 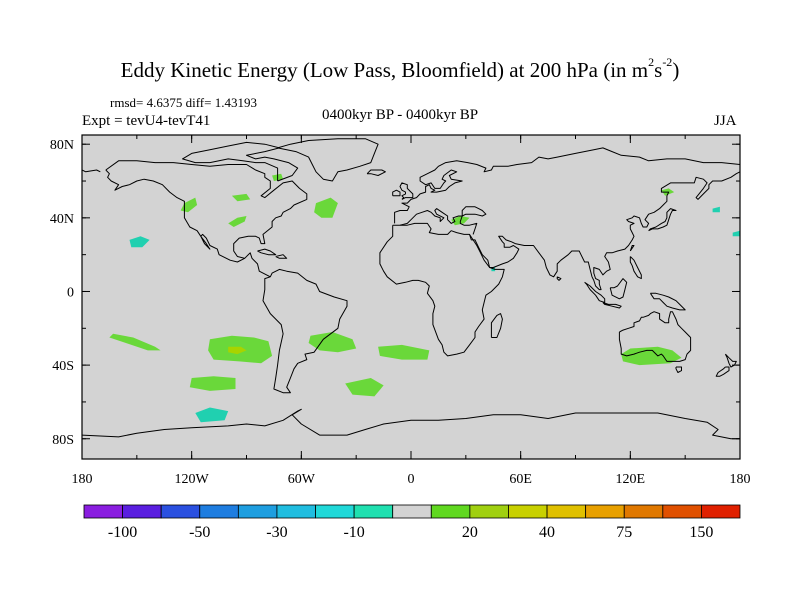 I want to click on experiment-label: Expt = tevU4-tevT41, so click(x=146, y=121).